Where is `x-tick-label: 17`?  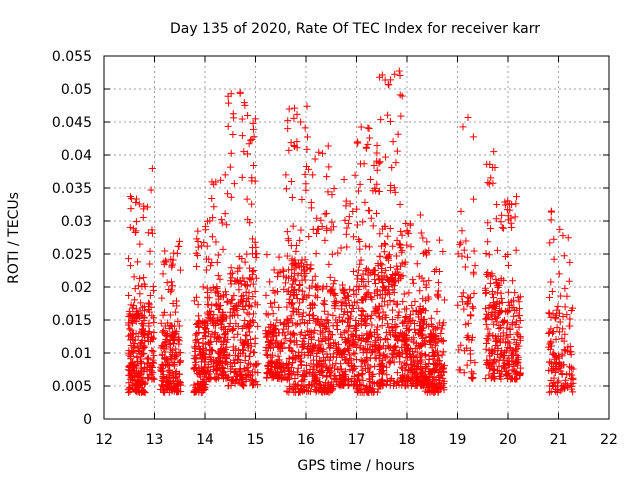 x-tick-label: 17 is located at coordinates (357, 440).